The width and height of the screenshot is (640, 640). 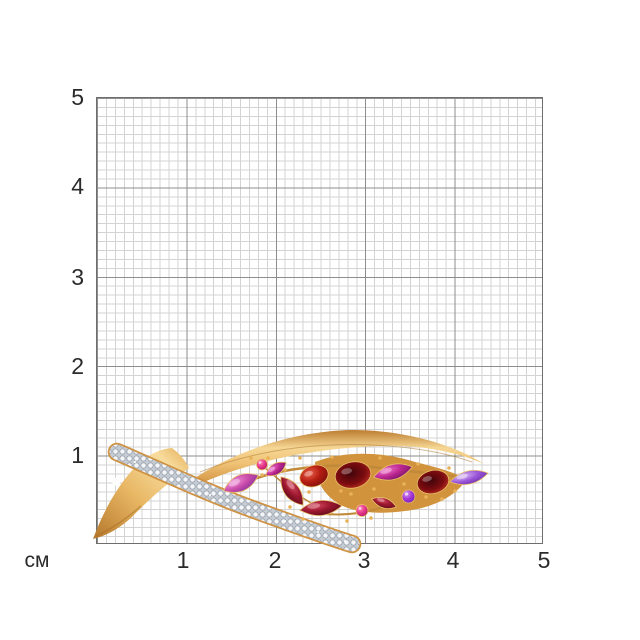 What do you see at coordinates (314, 476) in the screenshot?
I see `gem-oval-garnet-red` at bounding box center [314, 476].